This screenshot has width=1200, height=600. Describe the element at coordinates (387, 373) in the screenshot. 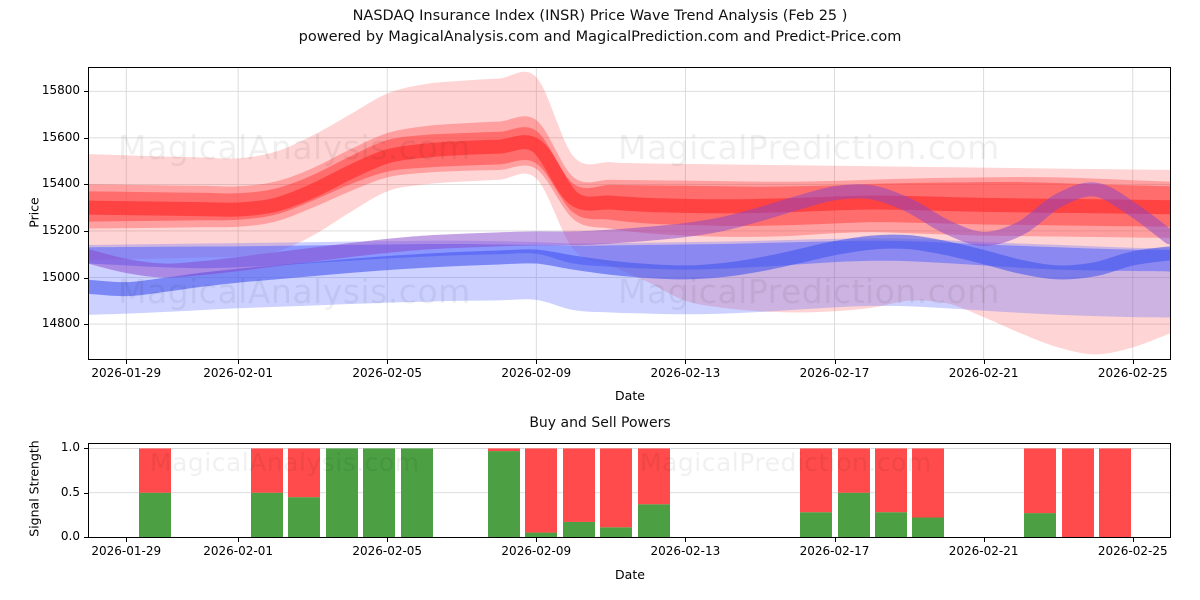

I see `main-xtick-label: 2026-02-05` at that location.